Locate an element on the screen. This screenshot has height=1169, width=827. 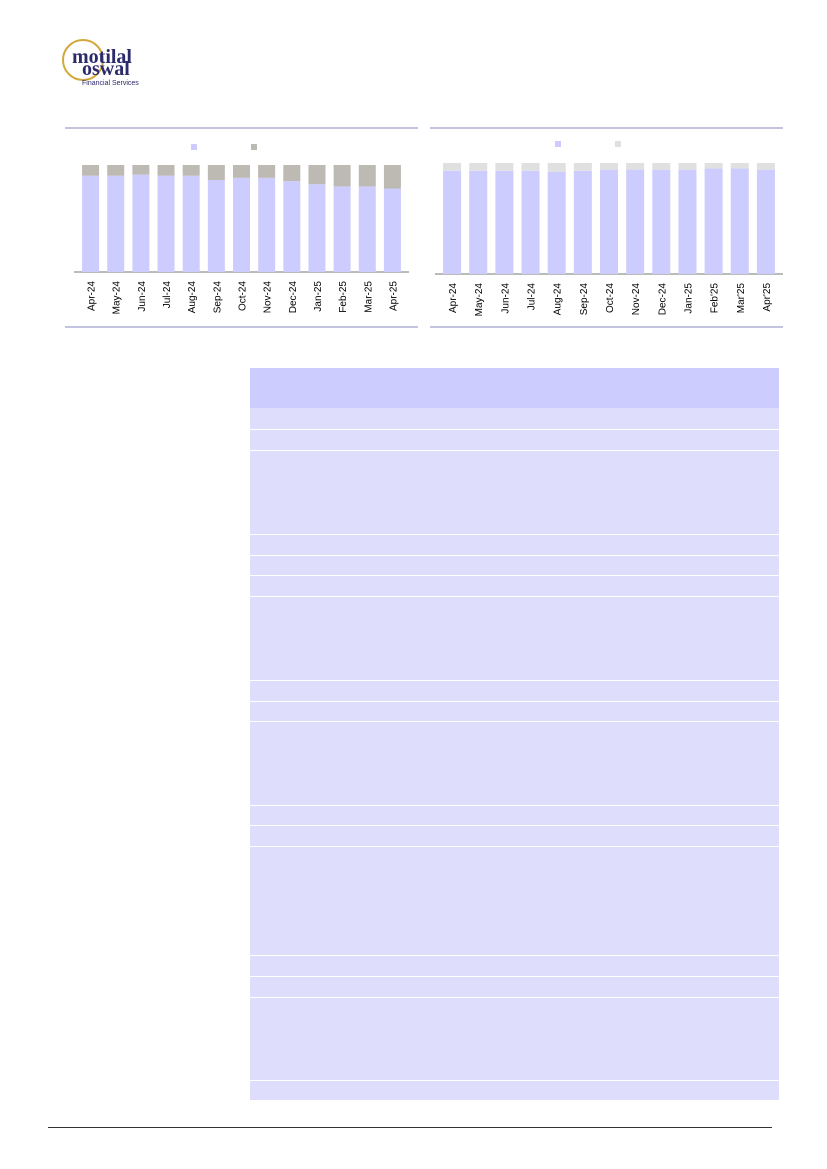
footer-rule is located at coordinates (410, 1127).